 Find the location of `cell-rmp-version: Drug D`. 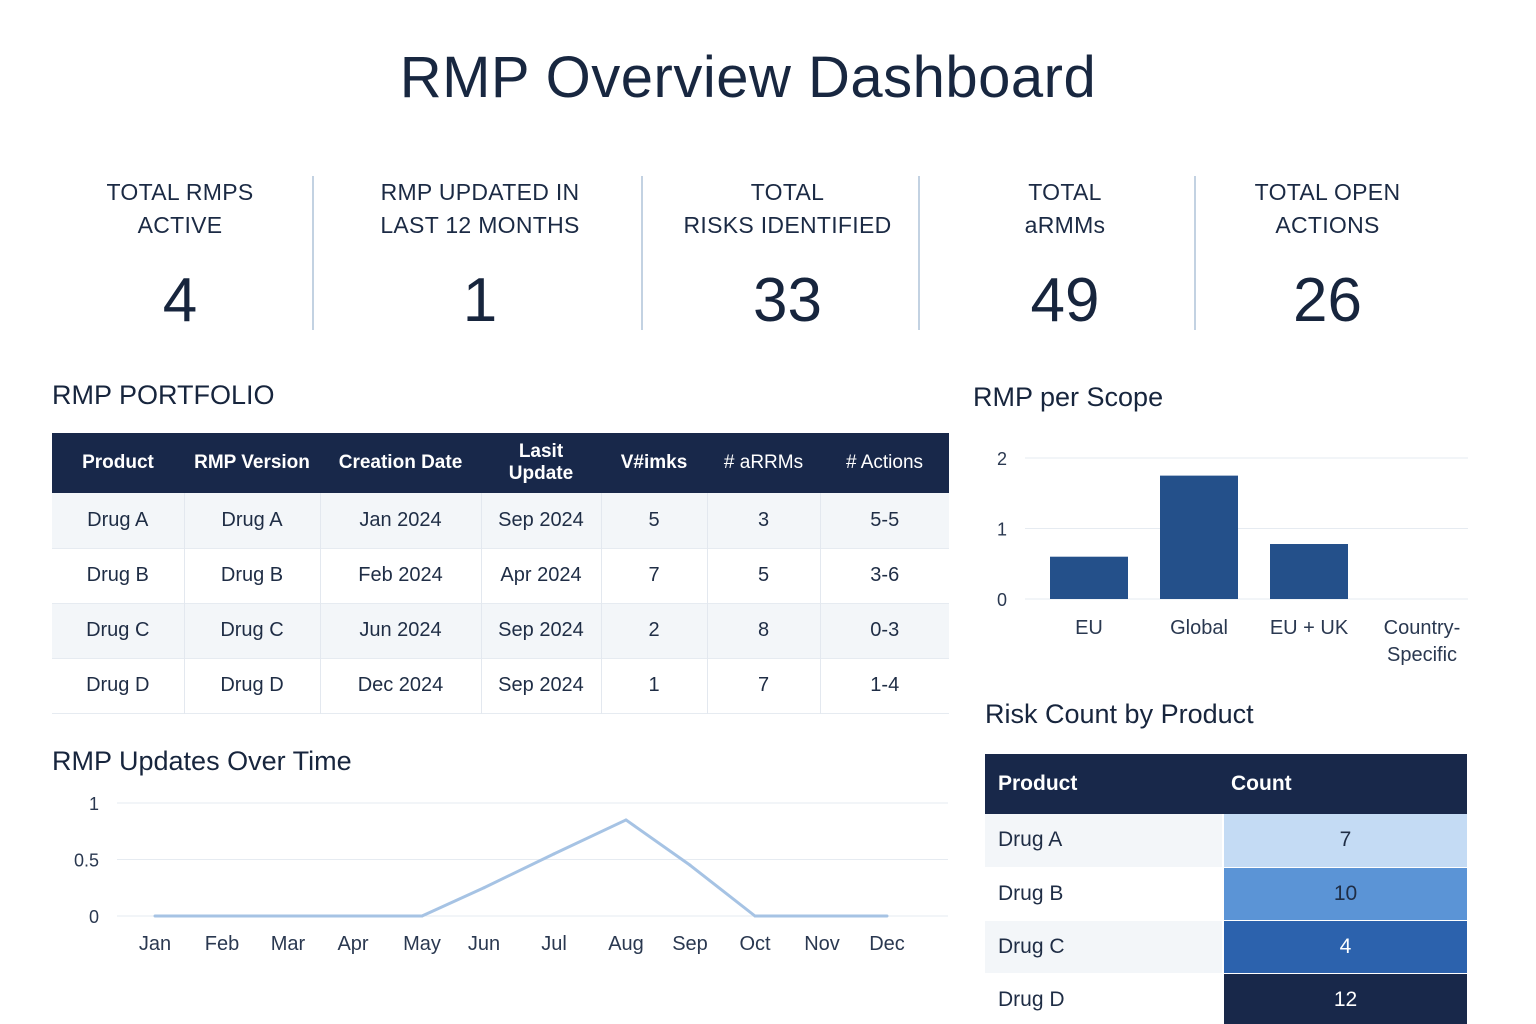

cell-rmp-version: Drug D is located at coordinates (252, 685).